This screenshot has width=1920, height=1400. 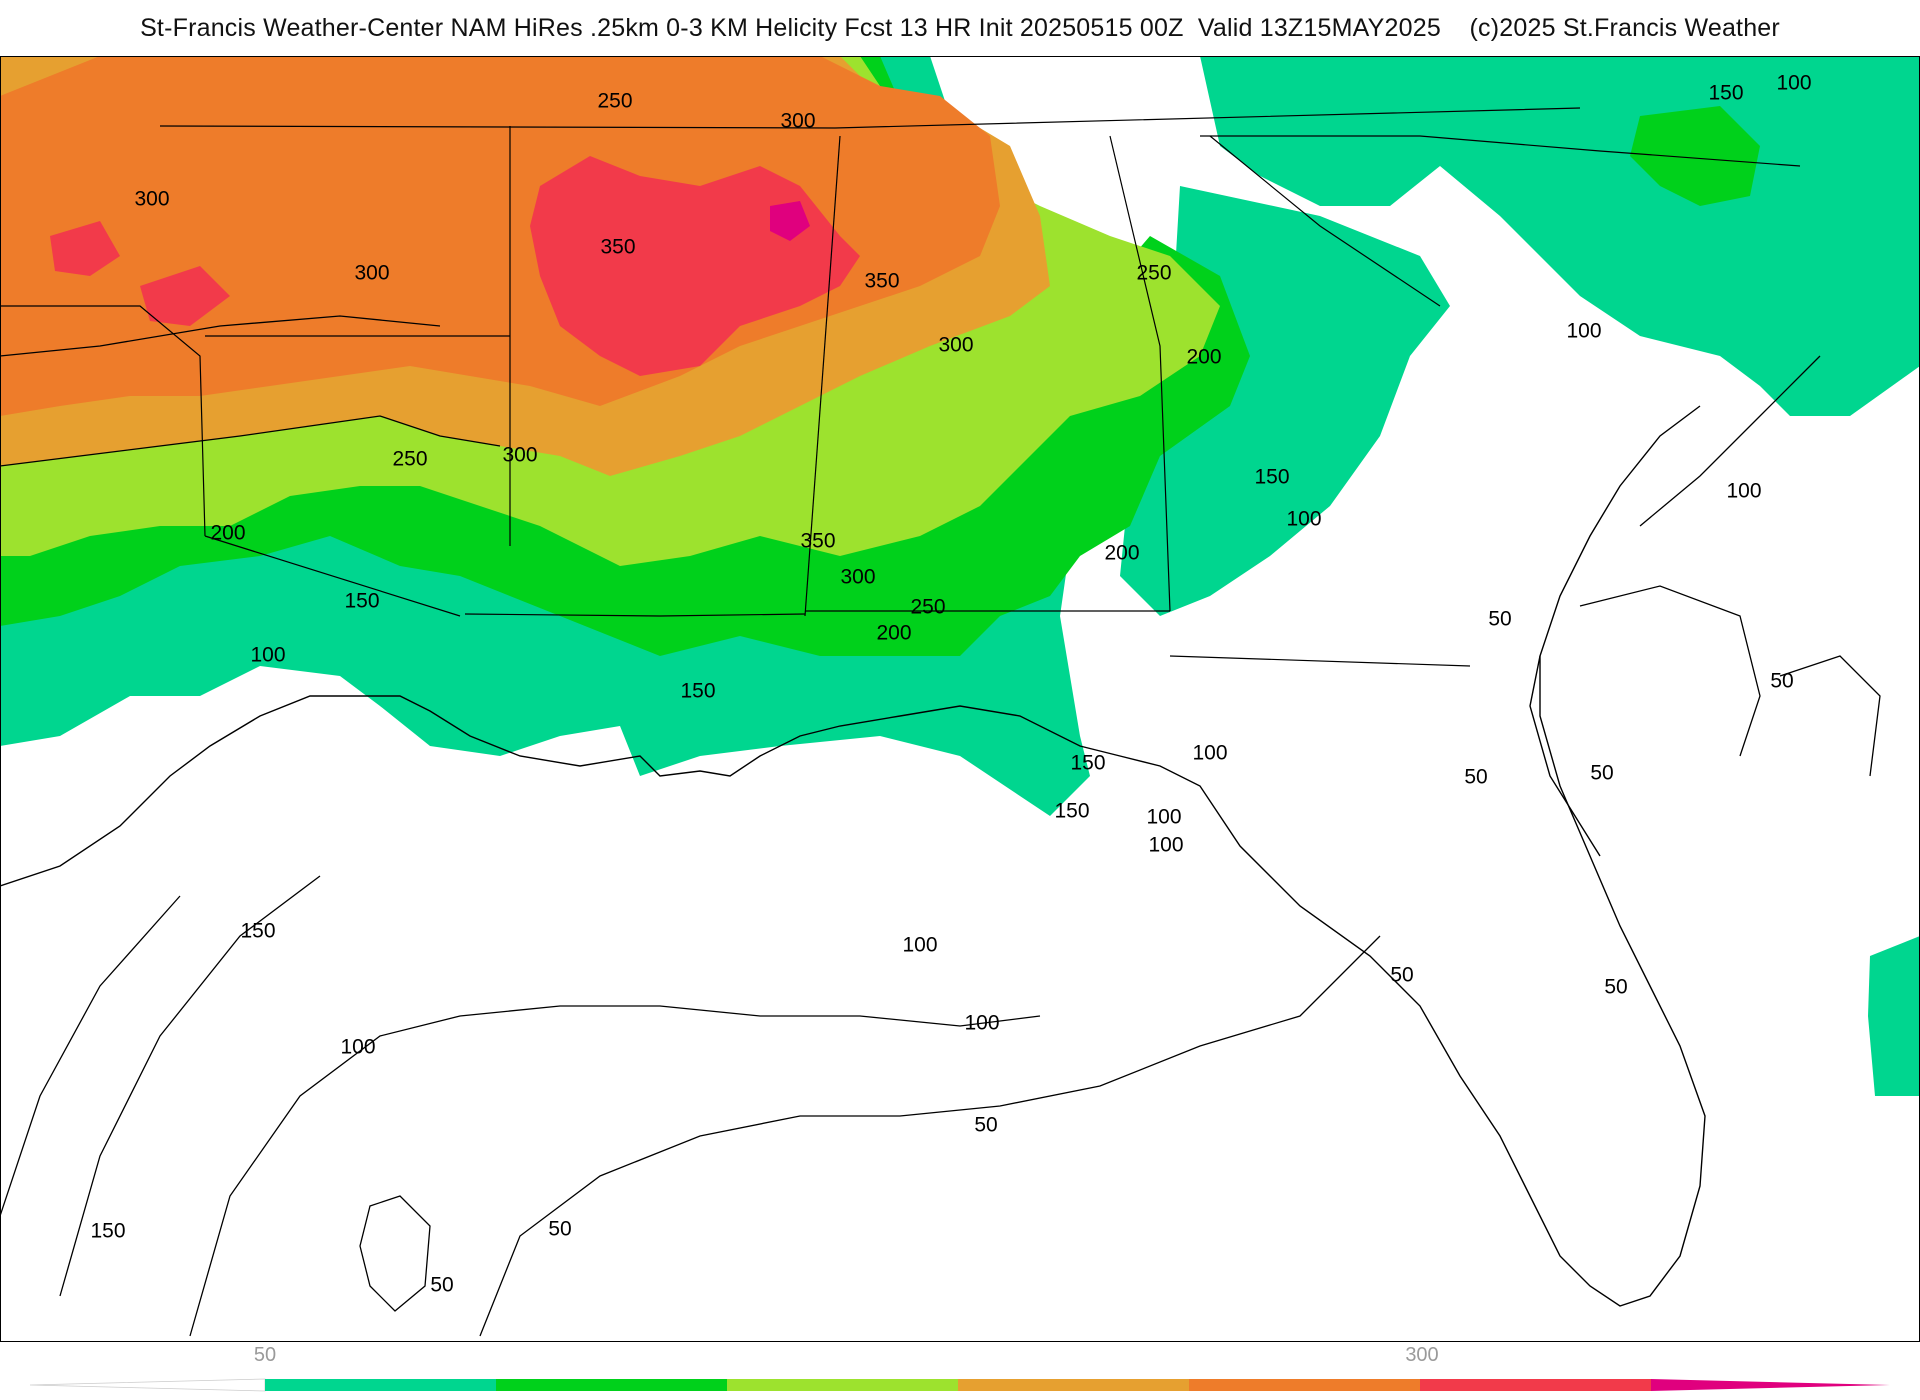 What do you see at coordinates (1422, 1355) in the screenshot?
I see `colorbar-tick-label: 300` at bounding box center [1422, 1355].